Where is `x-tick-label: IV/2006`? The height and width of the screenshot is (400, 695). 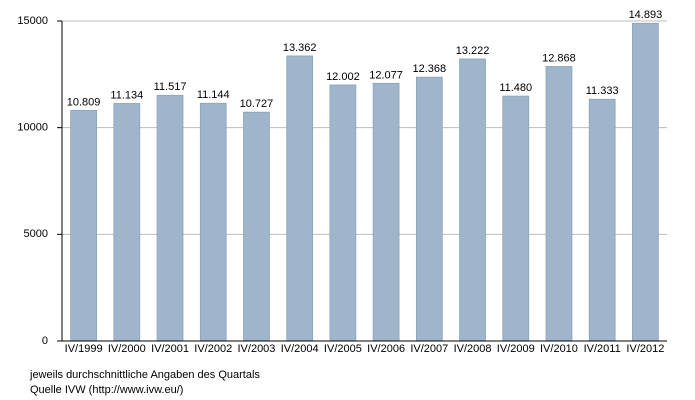 x-tick-label: IV/2006 is located at coordinates (386, 349).